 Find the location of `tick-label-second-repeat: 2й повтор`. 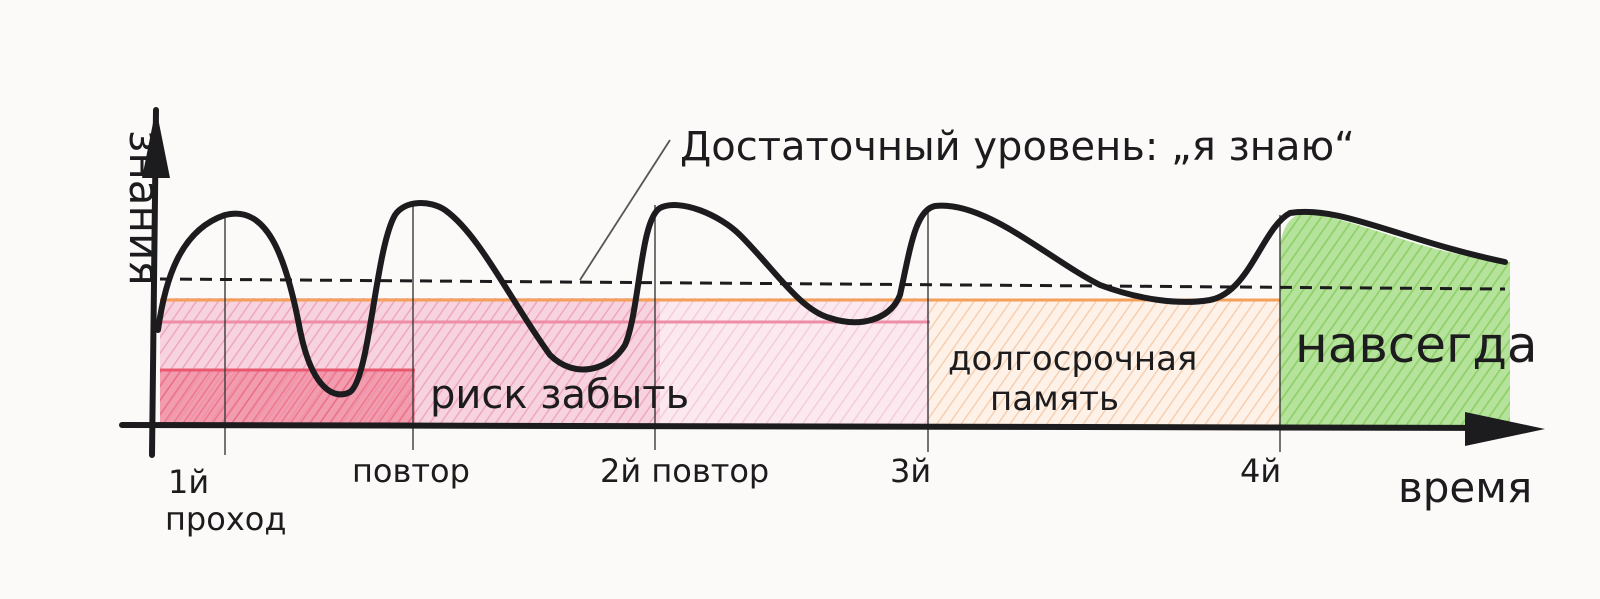

tick-label-second-repeat: 2й повтор is located at coordinates (684, 471).